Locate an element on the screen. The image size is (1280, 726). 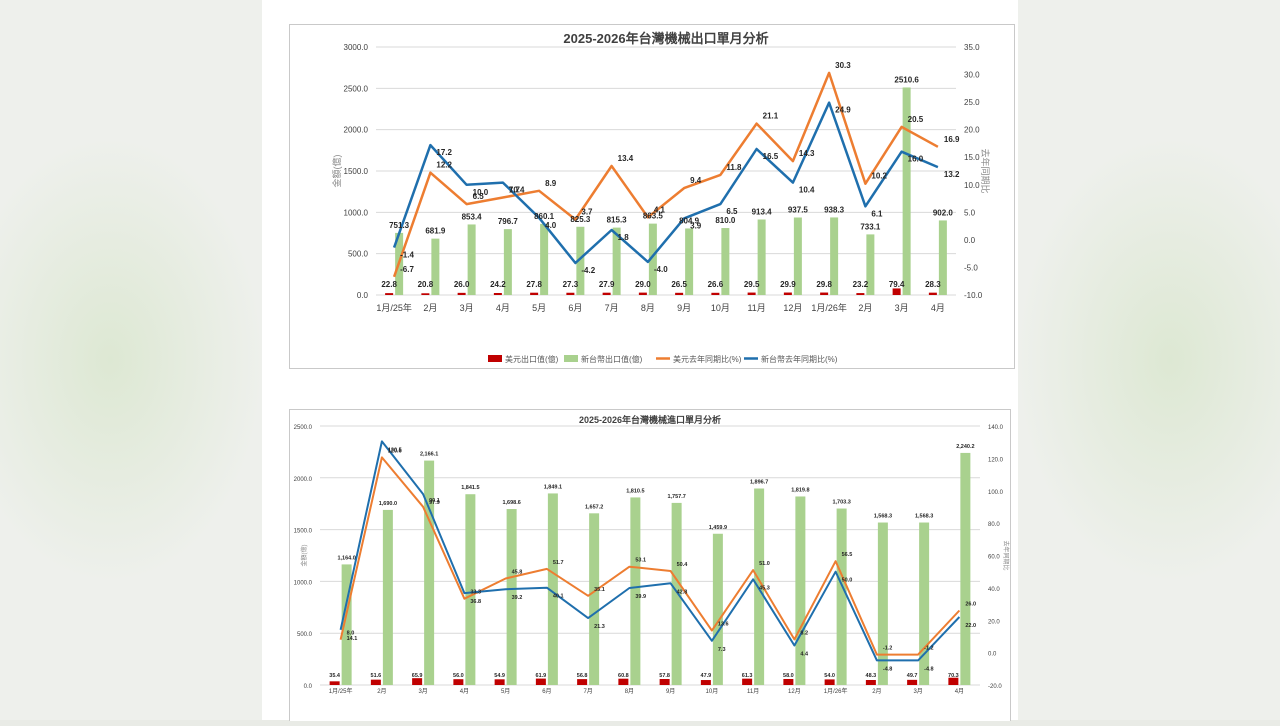
twd-bar-label: 1,810.5 is located at coordinates (635, 491).